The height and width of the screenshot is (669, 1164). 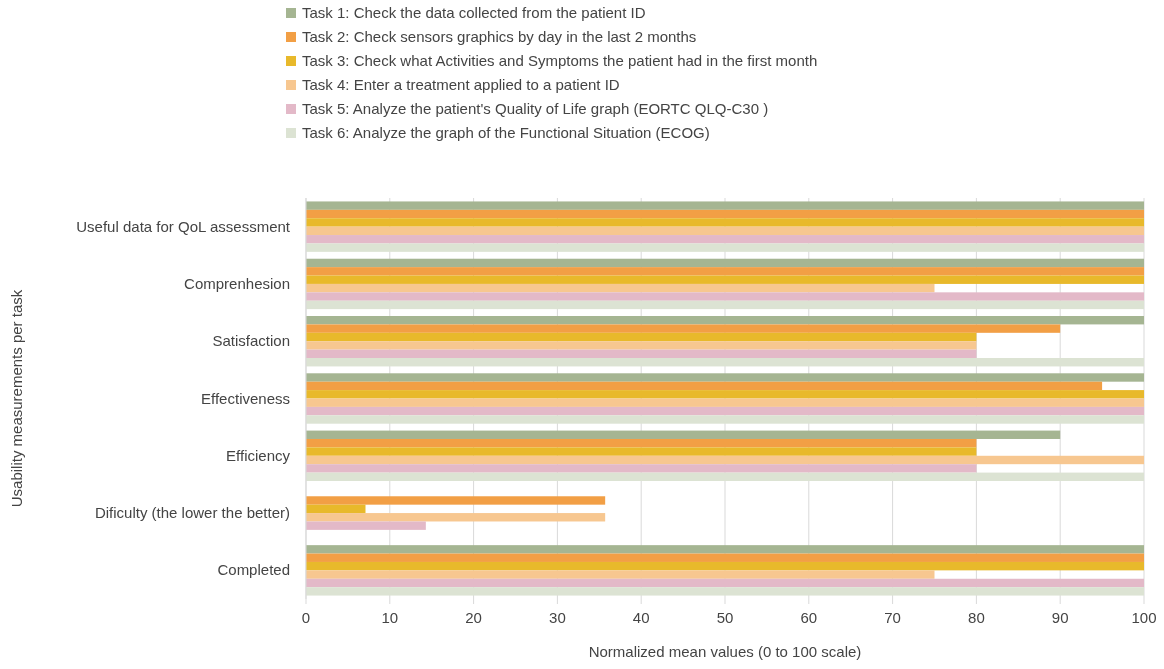 What do you see at coordinates (976, 617) in the screenshot?
I see `x-tick-label: 80` at bounding box center [976, 617].